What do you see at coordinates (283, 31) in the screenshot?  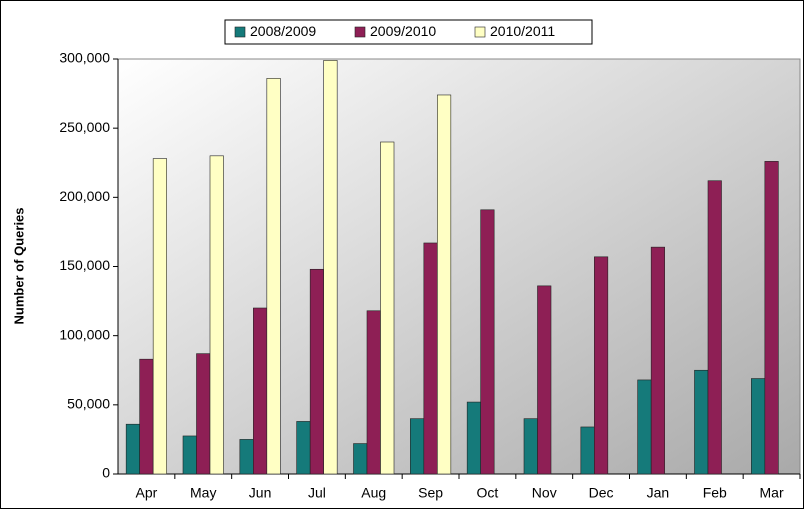 I see `legend-label: 2008/2009` at bounding box center [283, 31].